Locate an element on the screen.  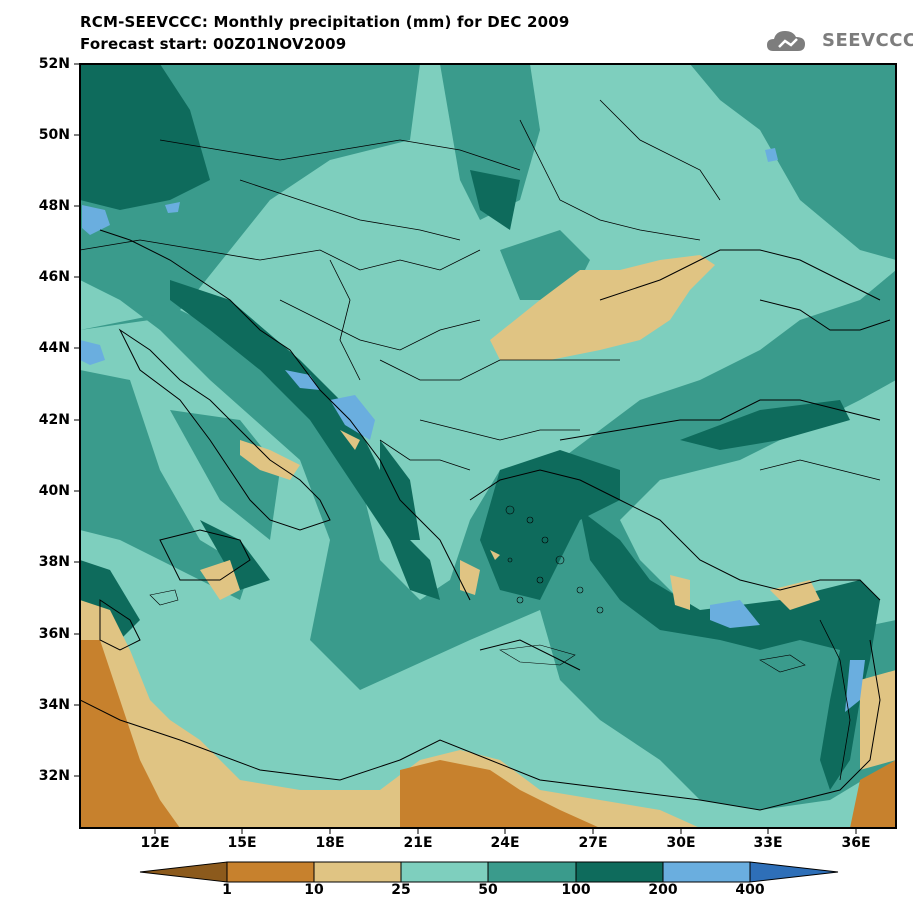
lon-label: 18E is located at coordinates (330, 843).